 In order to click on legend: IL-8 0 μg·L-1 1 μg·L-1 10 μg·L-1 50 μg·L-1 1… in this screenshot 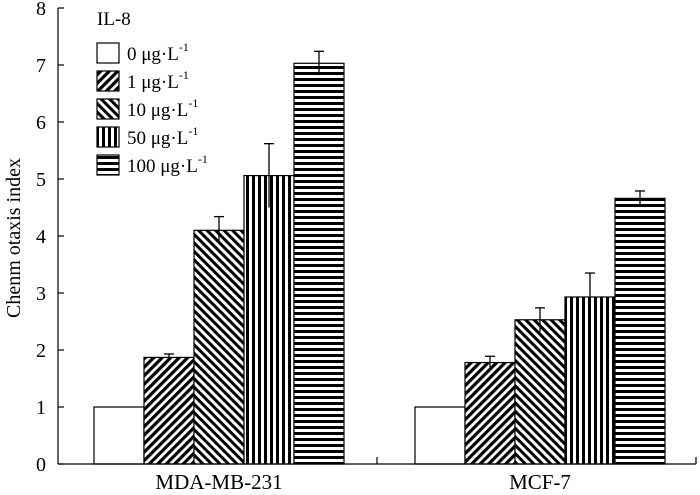, I will do `click(152, 93)`.